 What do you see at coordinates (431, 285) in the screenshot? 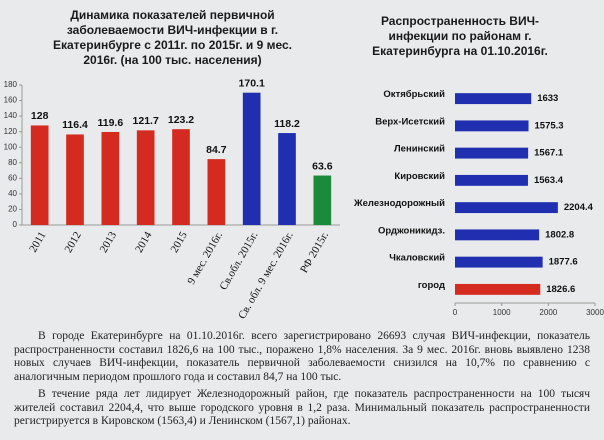
I see `y-tick-label: город` at bounding box center [431, 285].